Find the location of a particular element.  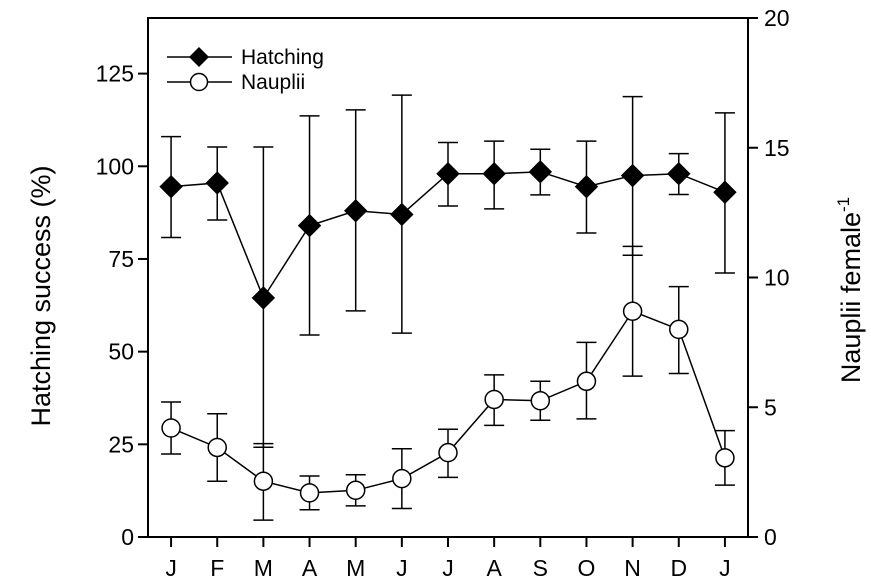

legend-marker-nauplii is located at coordinates (199, 82).